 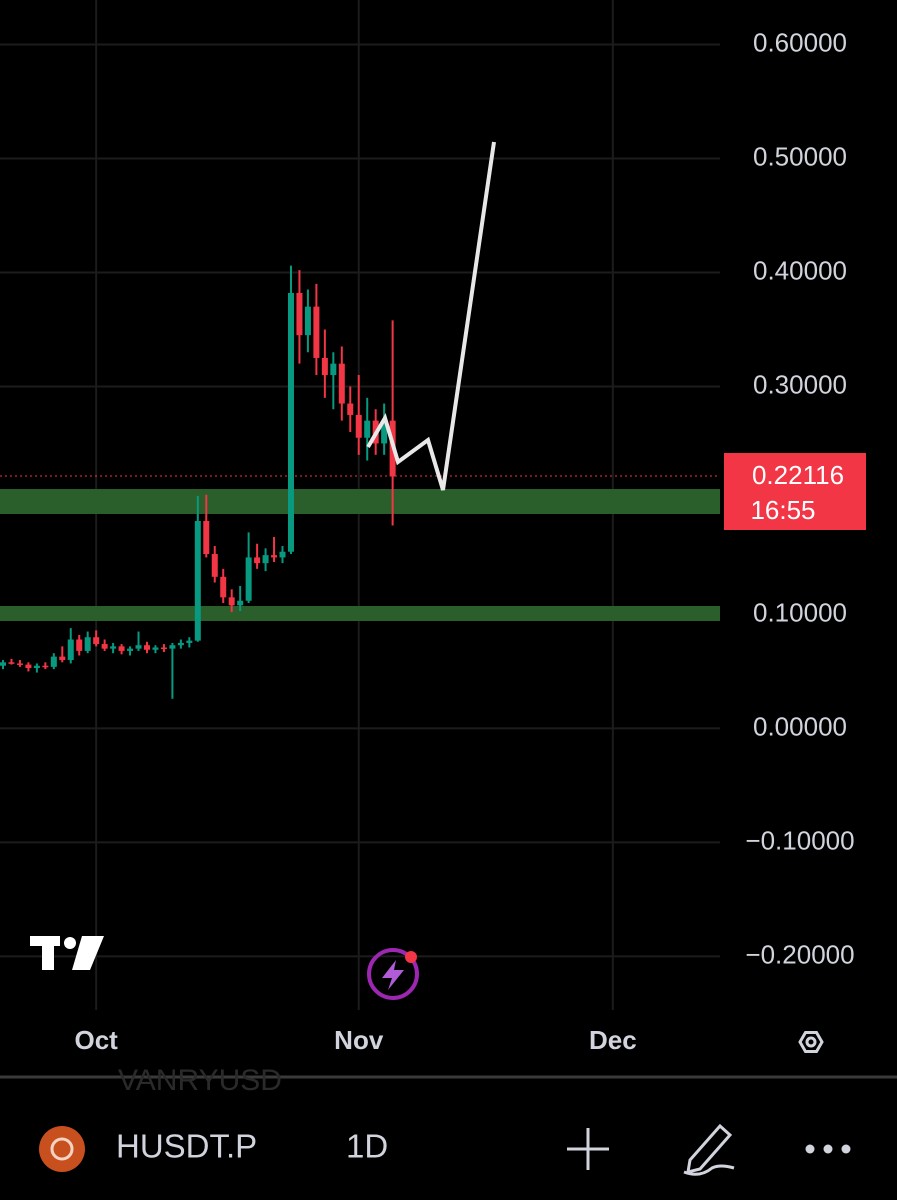 What do you see at coordinates (431, 316) in the screenshot?
I see `projection-drawing` at bounding box center [431, 316].